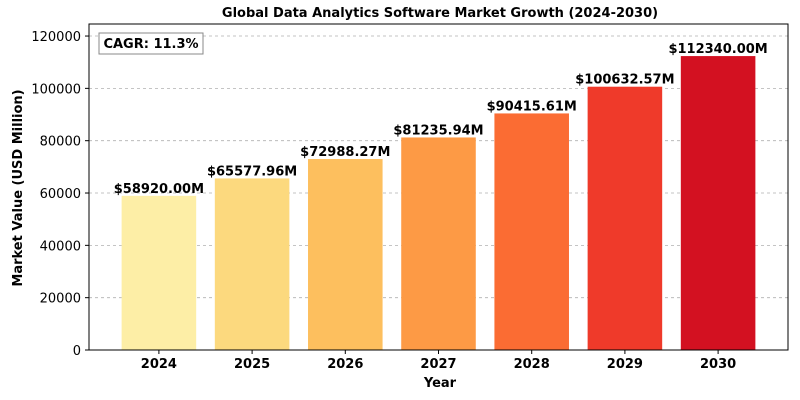 This screenshot has height=400, width=800. What do you see at coordinates (56, 89) in the screenshot?
I see `y-tick-label: 100000` at bounding box center [56, 89].